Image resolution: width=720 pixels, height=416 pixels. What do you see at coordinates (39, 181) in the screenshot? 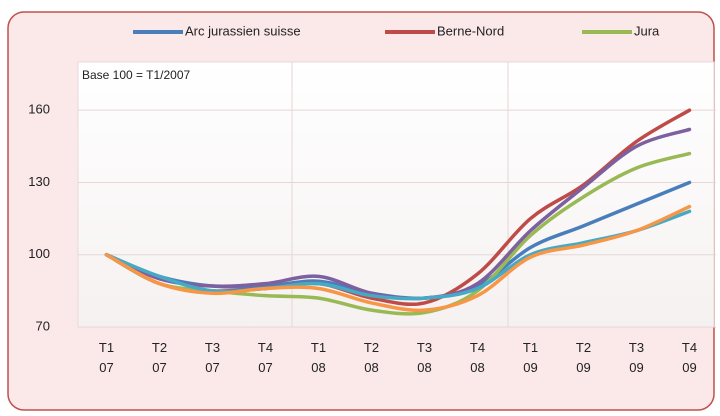
I see `y-tick-label: 130` at bounding box center [39, 181].